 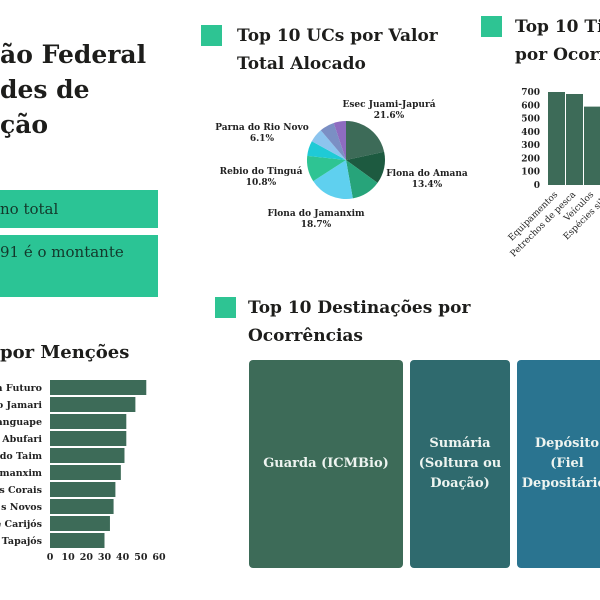 I want to click on heading-line: Total Alocado, so click(x=301, y=64).